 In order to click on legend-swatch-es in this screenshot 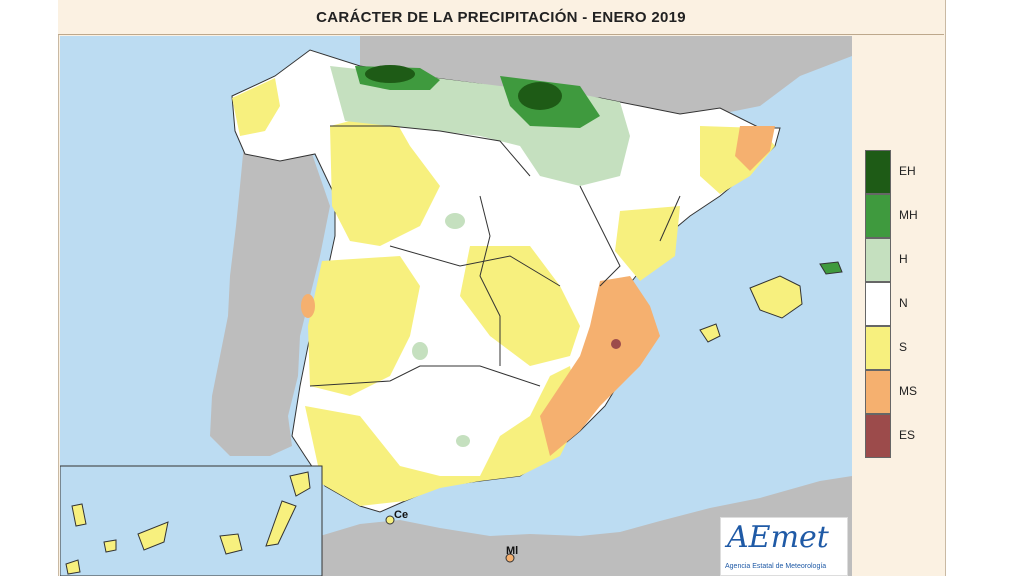, I will do `click(878, 436)`.